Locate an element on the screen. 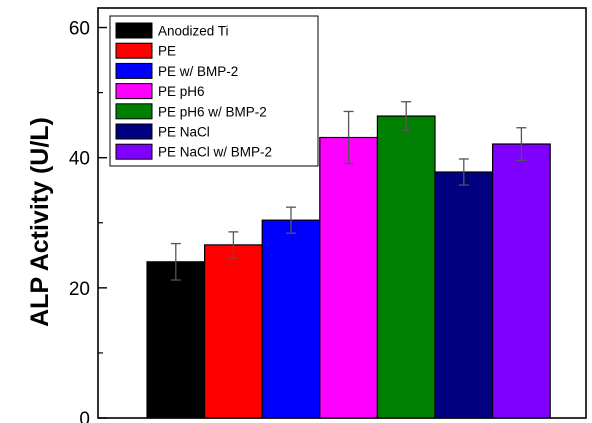 The image size is (592, 423). y-tick-label: 60 is located at coordinates (79, 29).